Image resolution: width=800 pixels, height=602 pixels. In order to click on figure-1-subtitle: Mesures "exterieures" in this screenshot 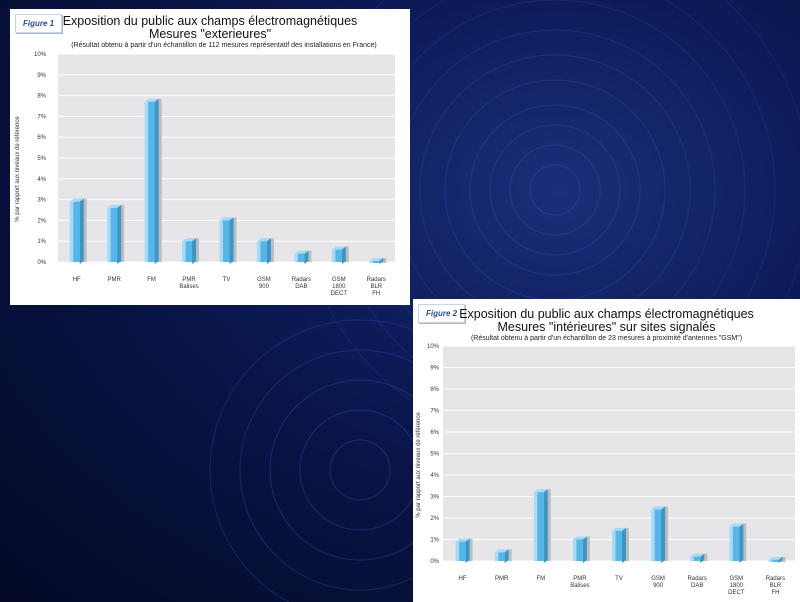, I will do `click(210, 34)`.